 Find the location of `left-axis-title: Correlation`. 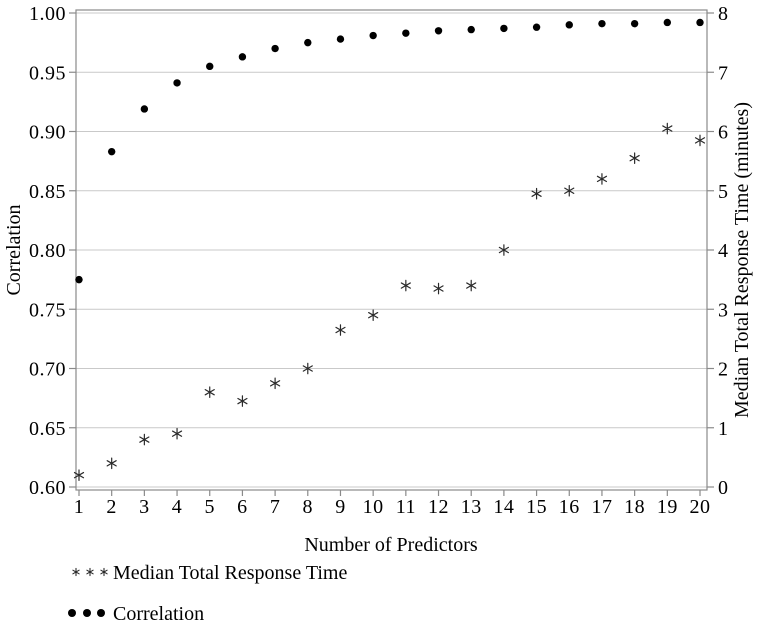

left-axis-title: Correlation is located at coordinates (14, 249).